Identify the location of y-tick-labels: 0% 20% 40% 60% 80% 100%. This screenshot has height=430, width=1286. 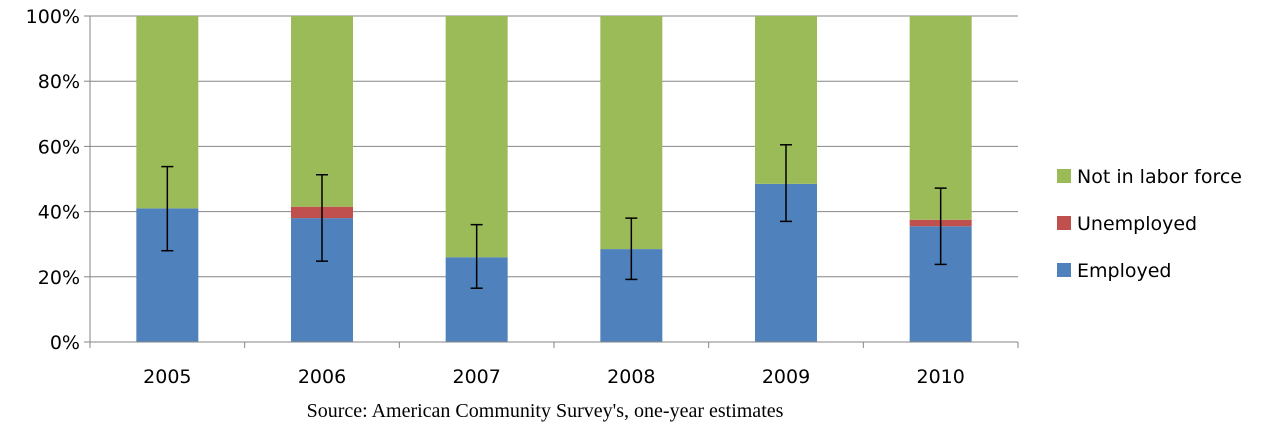
(53, 180).